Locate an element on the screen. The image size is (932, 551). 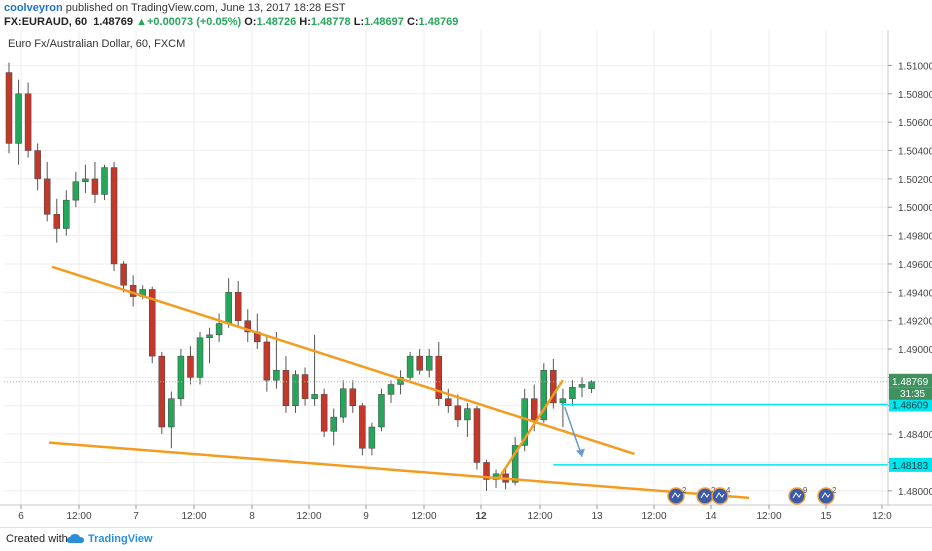
up-triangle-icon: ▲ is located at coordinates (141, 22).